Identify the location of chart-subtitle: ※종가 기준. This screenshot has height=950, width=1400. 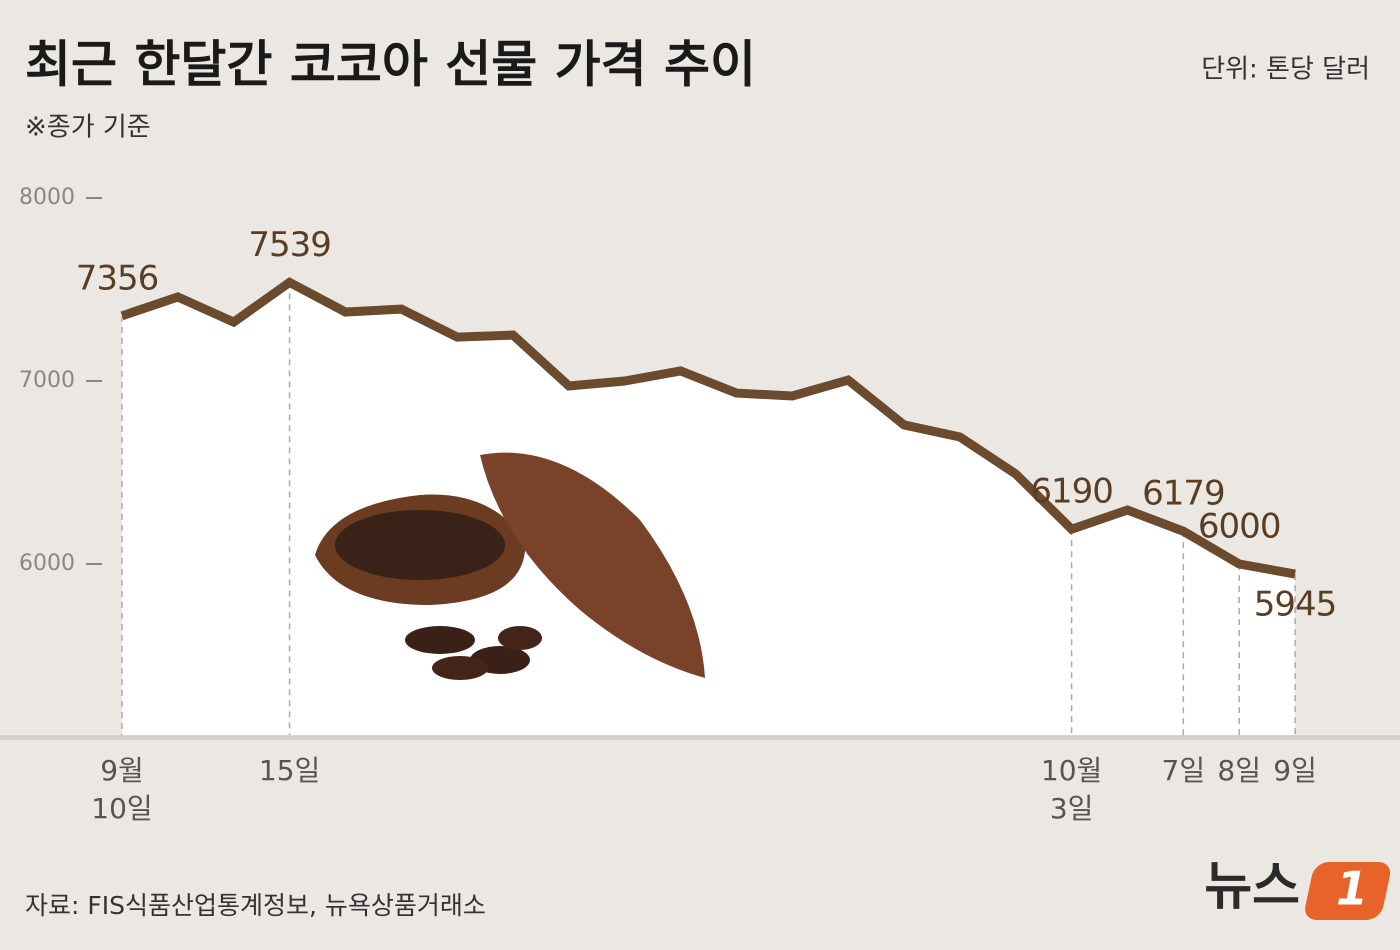
(88, 128).